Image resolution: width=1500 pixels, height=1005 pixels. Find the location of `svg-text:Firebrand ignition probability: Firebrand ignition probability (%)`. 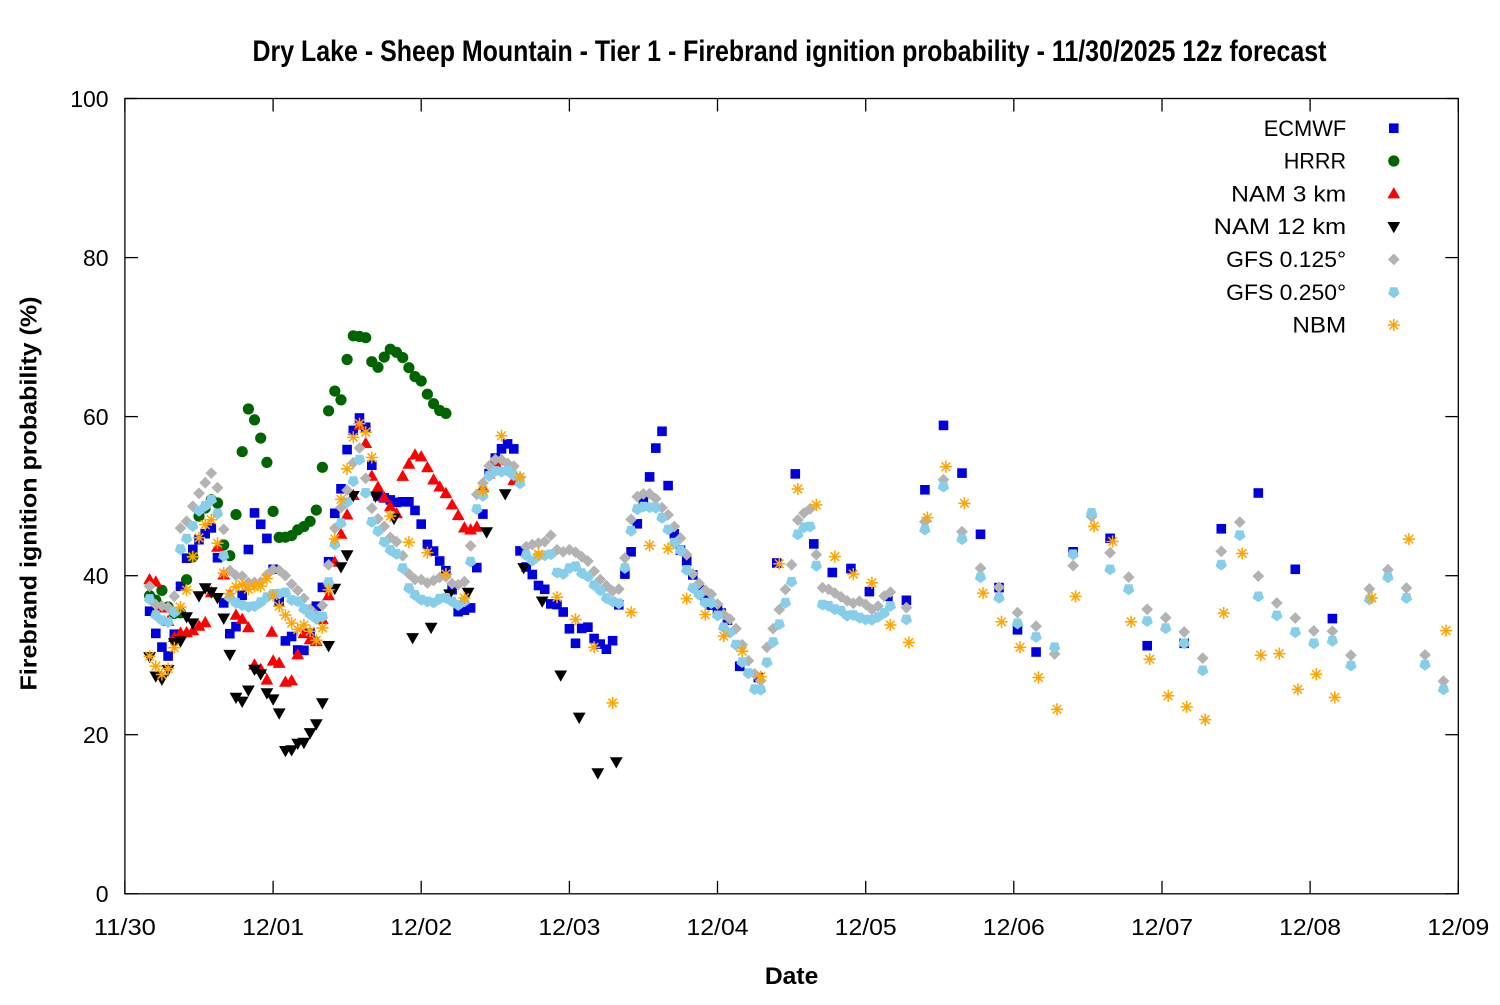

svg-text:Firebrand ignition probability: Firebrand ignition probability (%) is located at coordinates (29, 494).